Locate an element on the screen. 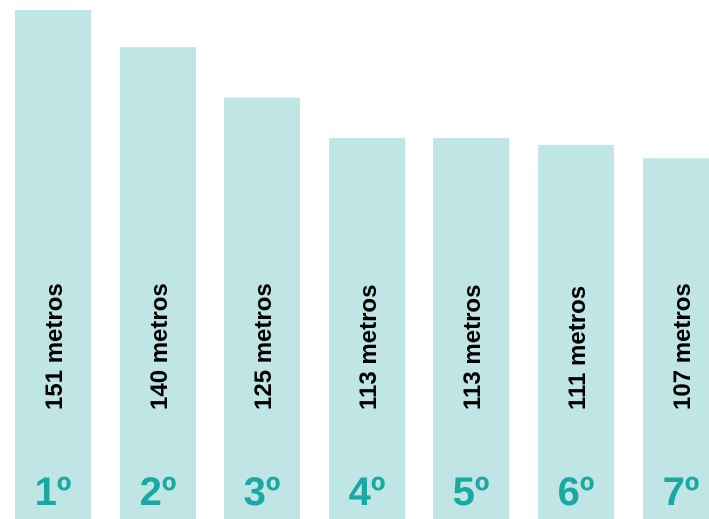 The image size is (709, 519). value-label-5: 113 metros is located at coordinates (472, 347).